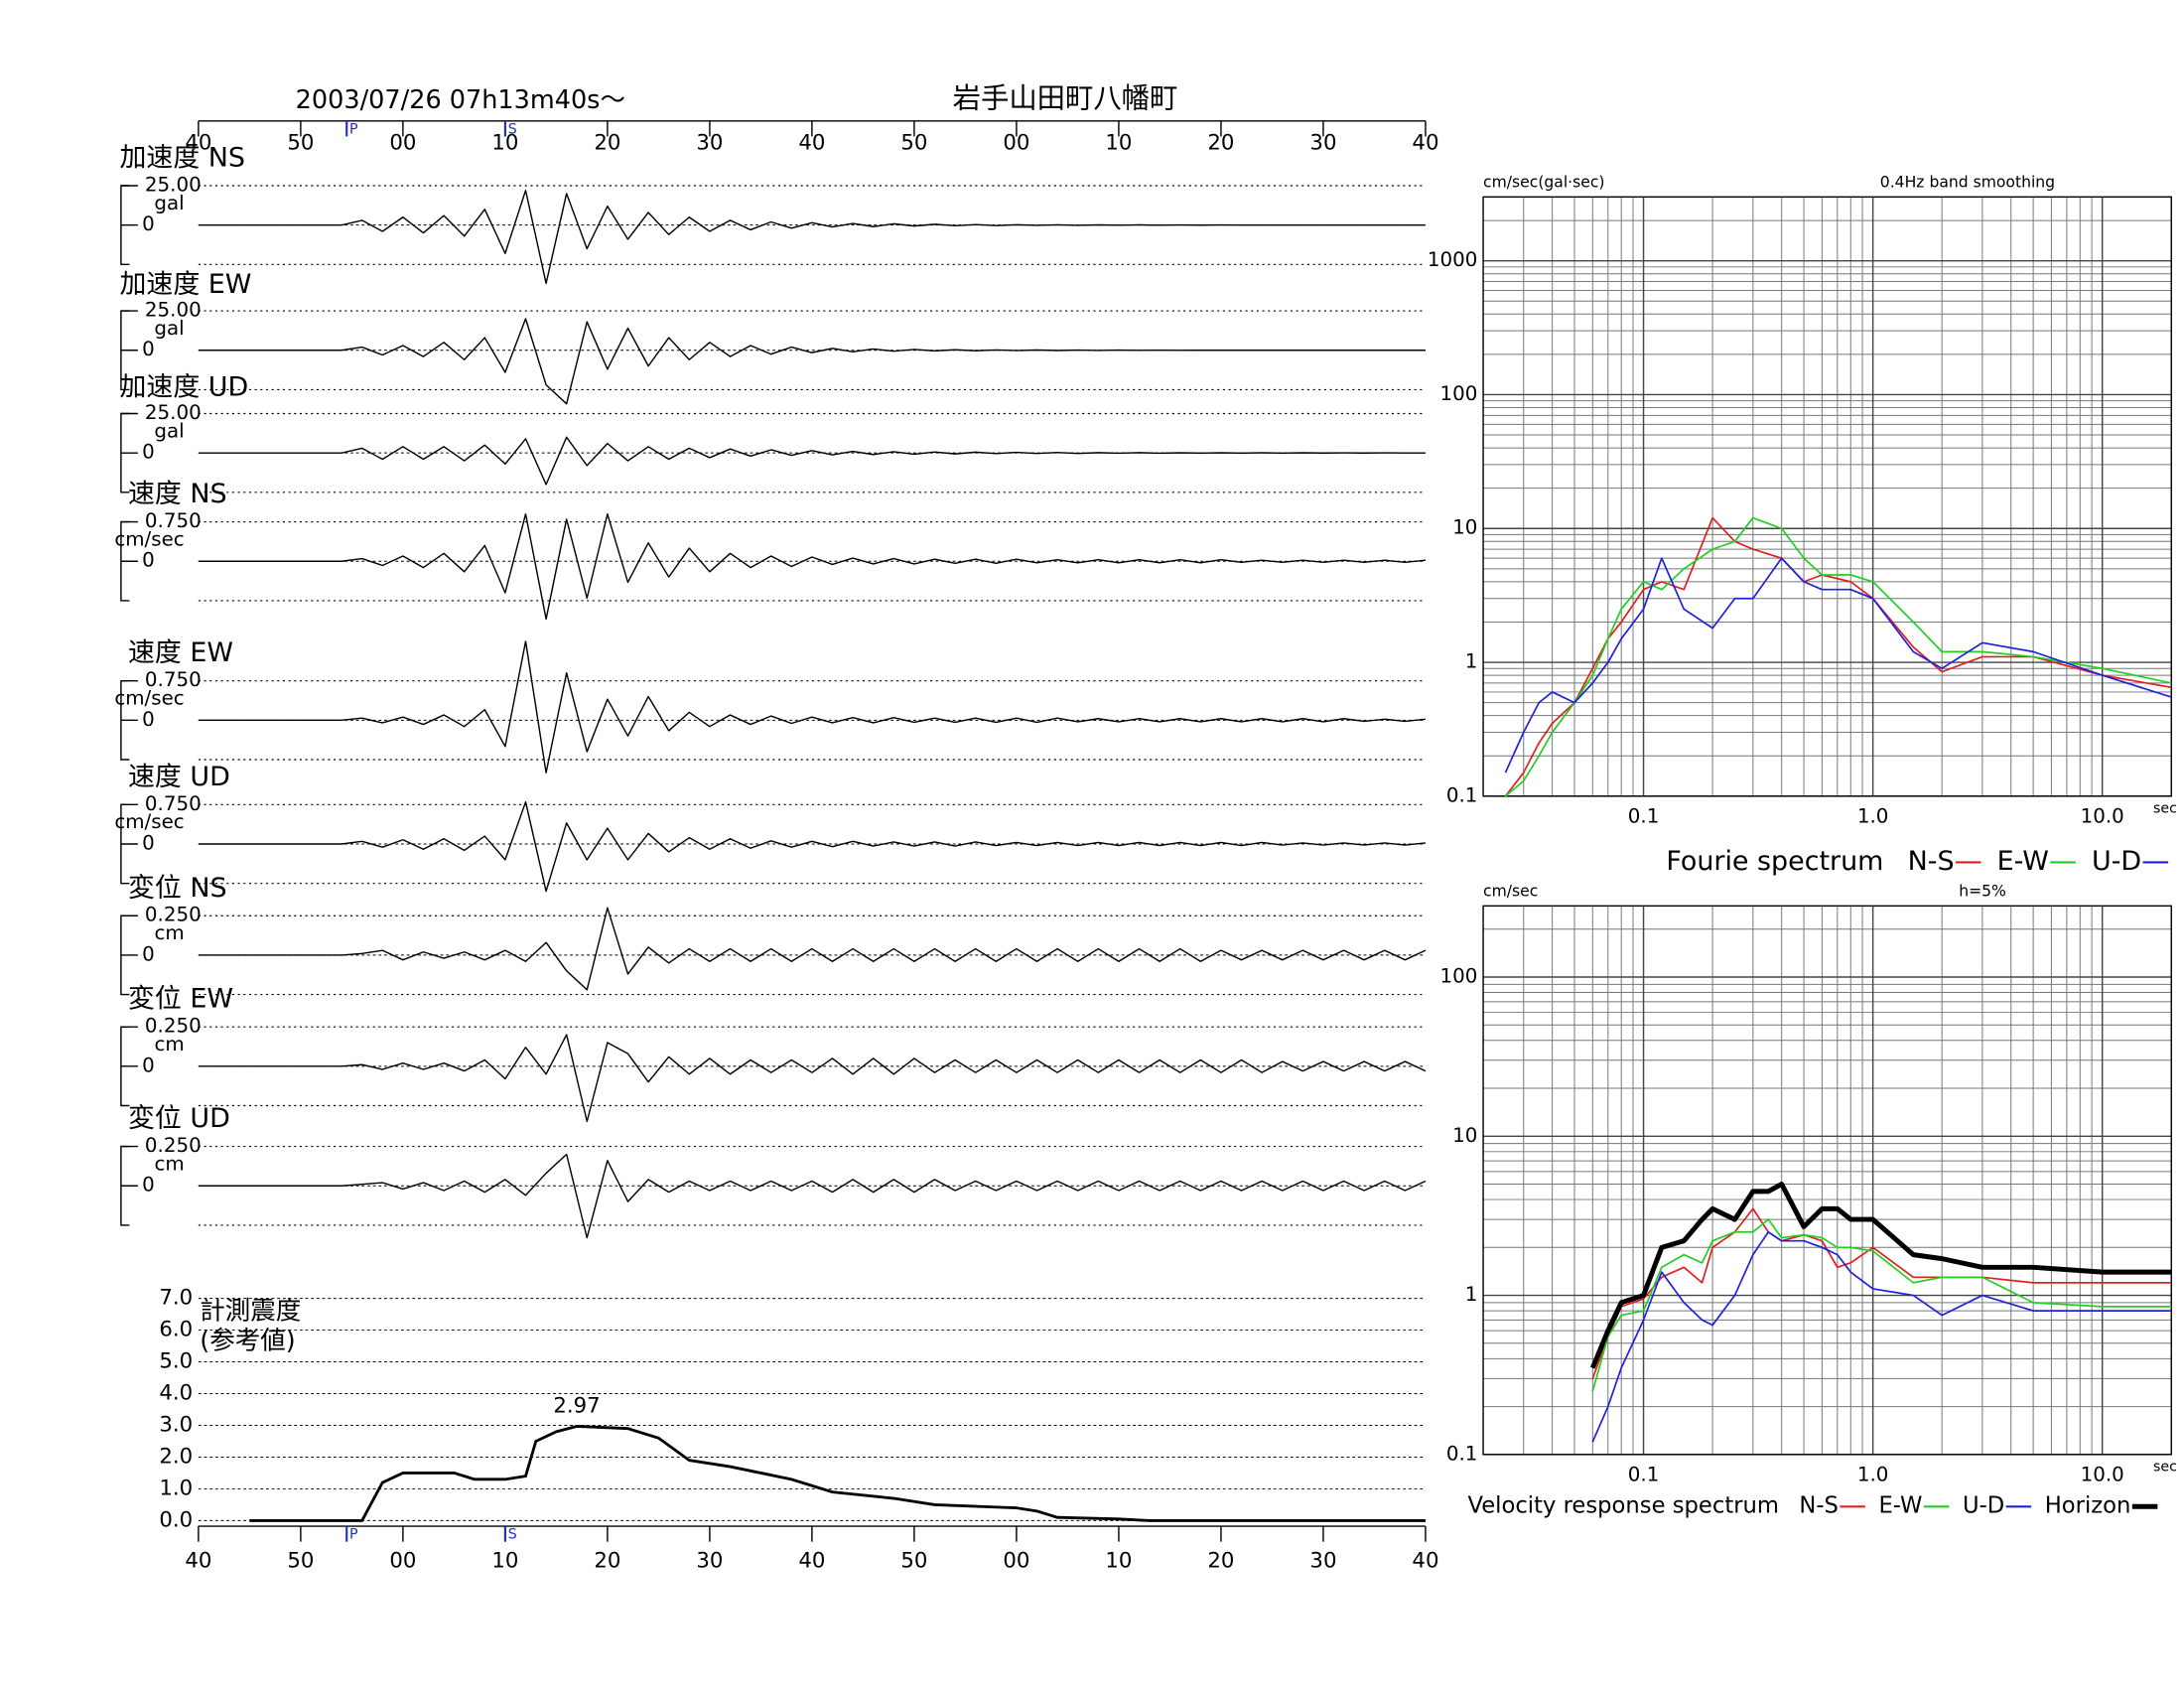  What do you see at coordinates (183, 387) in the screenshot?
I see `trace-label: 加速度 UD` at bounding box center [183, 387].